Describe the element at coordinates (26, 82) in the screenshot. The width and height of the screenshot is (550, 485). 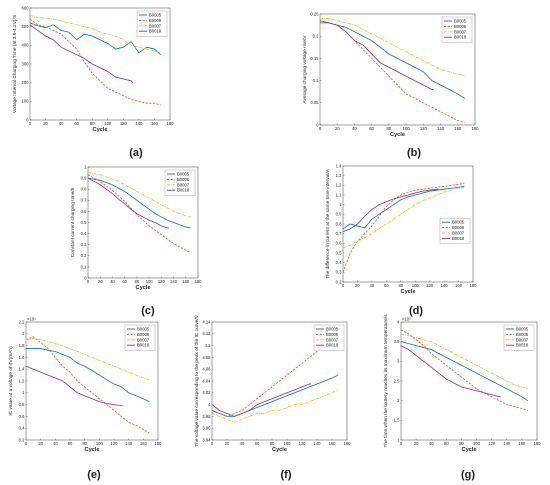
I see `y-tick-label: 200` at that location.